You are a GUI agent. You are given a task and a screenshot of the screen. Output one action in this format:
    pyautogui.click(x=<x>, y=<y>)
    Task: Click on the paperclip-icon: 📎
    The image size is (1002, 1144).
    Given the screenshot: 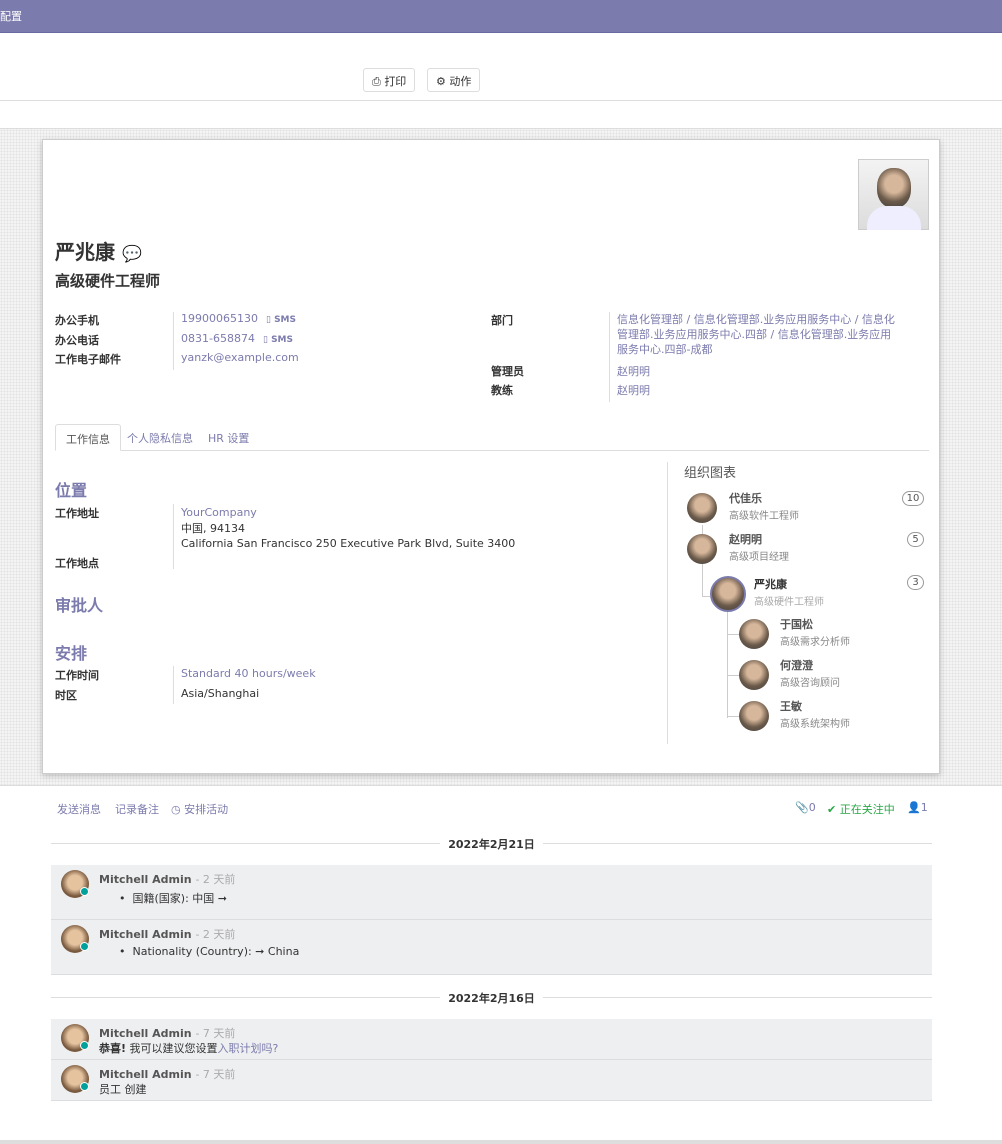 What is the action you would take?
    pyautogui.click(x=802, y=807)
    